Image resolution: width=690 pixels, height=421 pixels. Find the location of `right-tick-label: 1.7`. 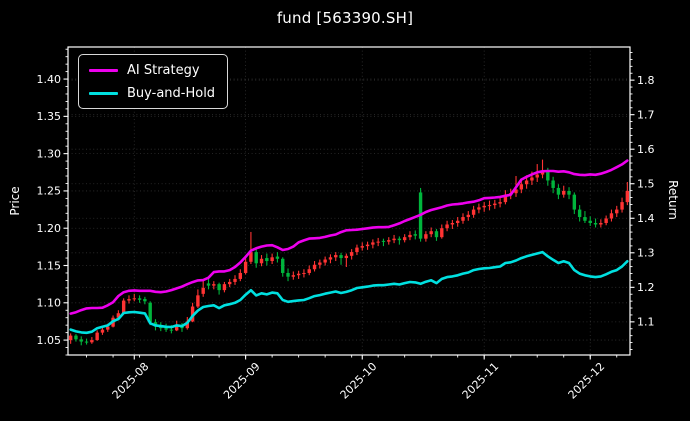

right-tick-label: 1.7 is located at coordinates (646, 114).